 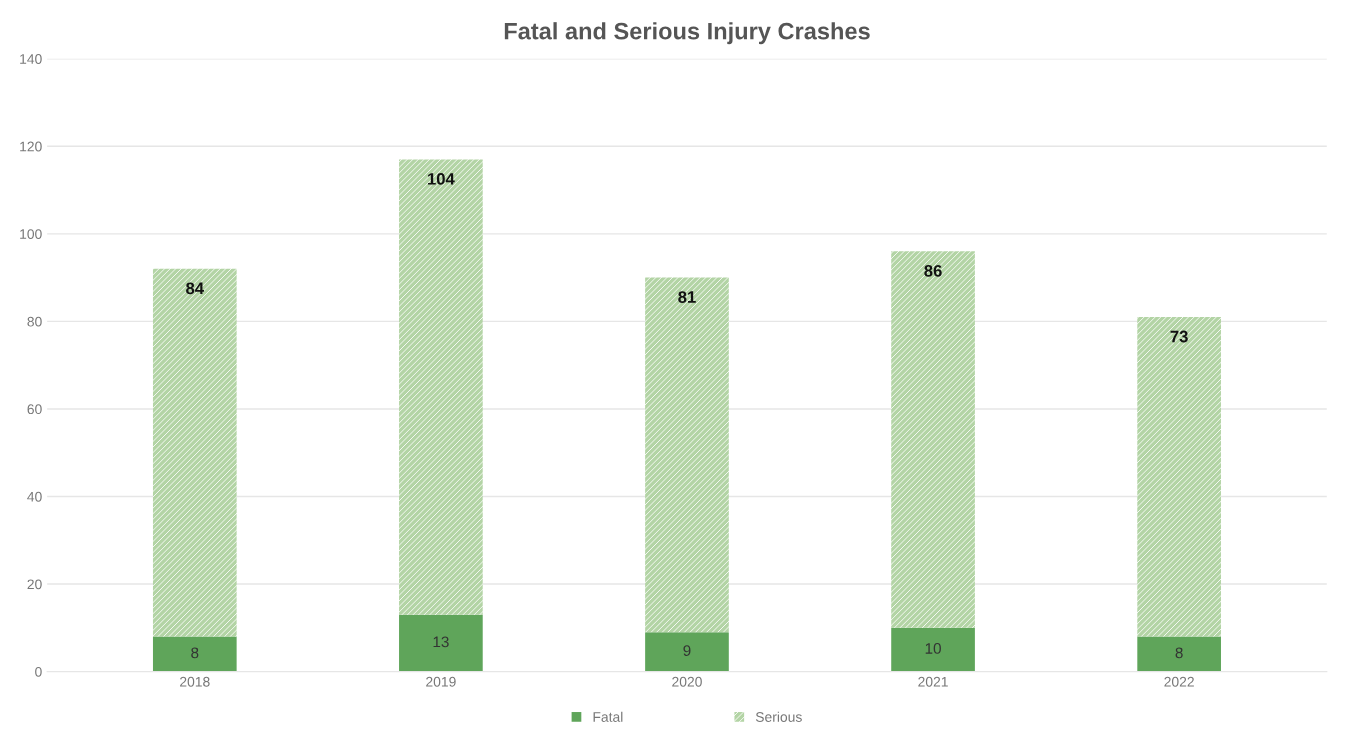 I want to click on legend-label: Serious, so click(x=778, y=716).